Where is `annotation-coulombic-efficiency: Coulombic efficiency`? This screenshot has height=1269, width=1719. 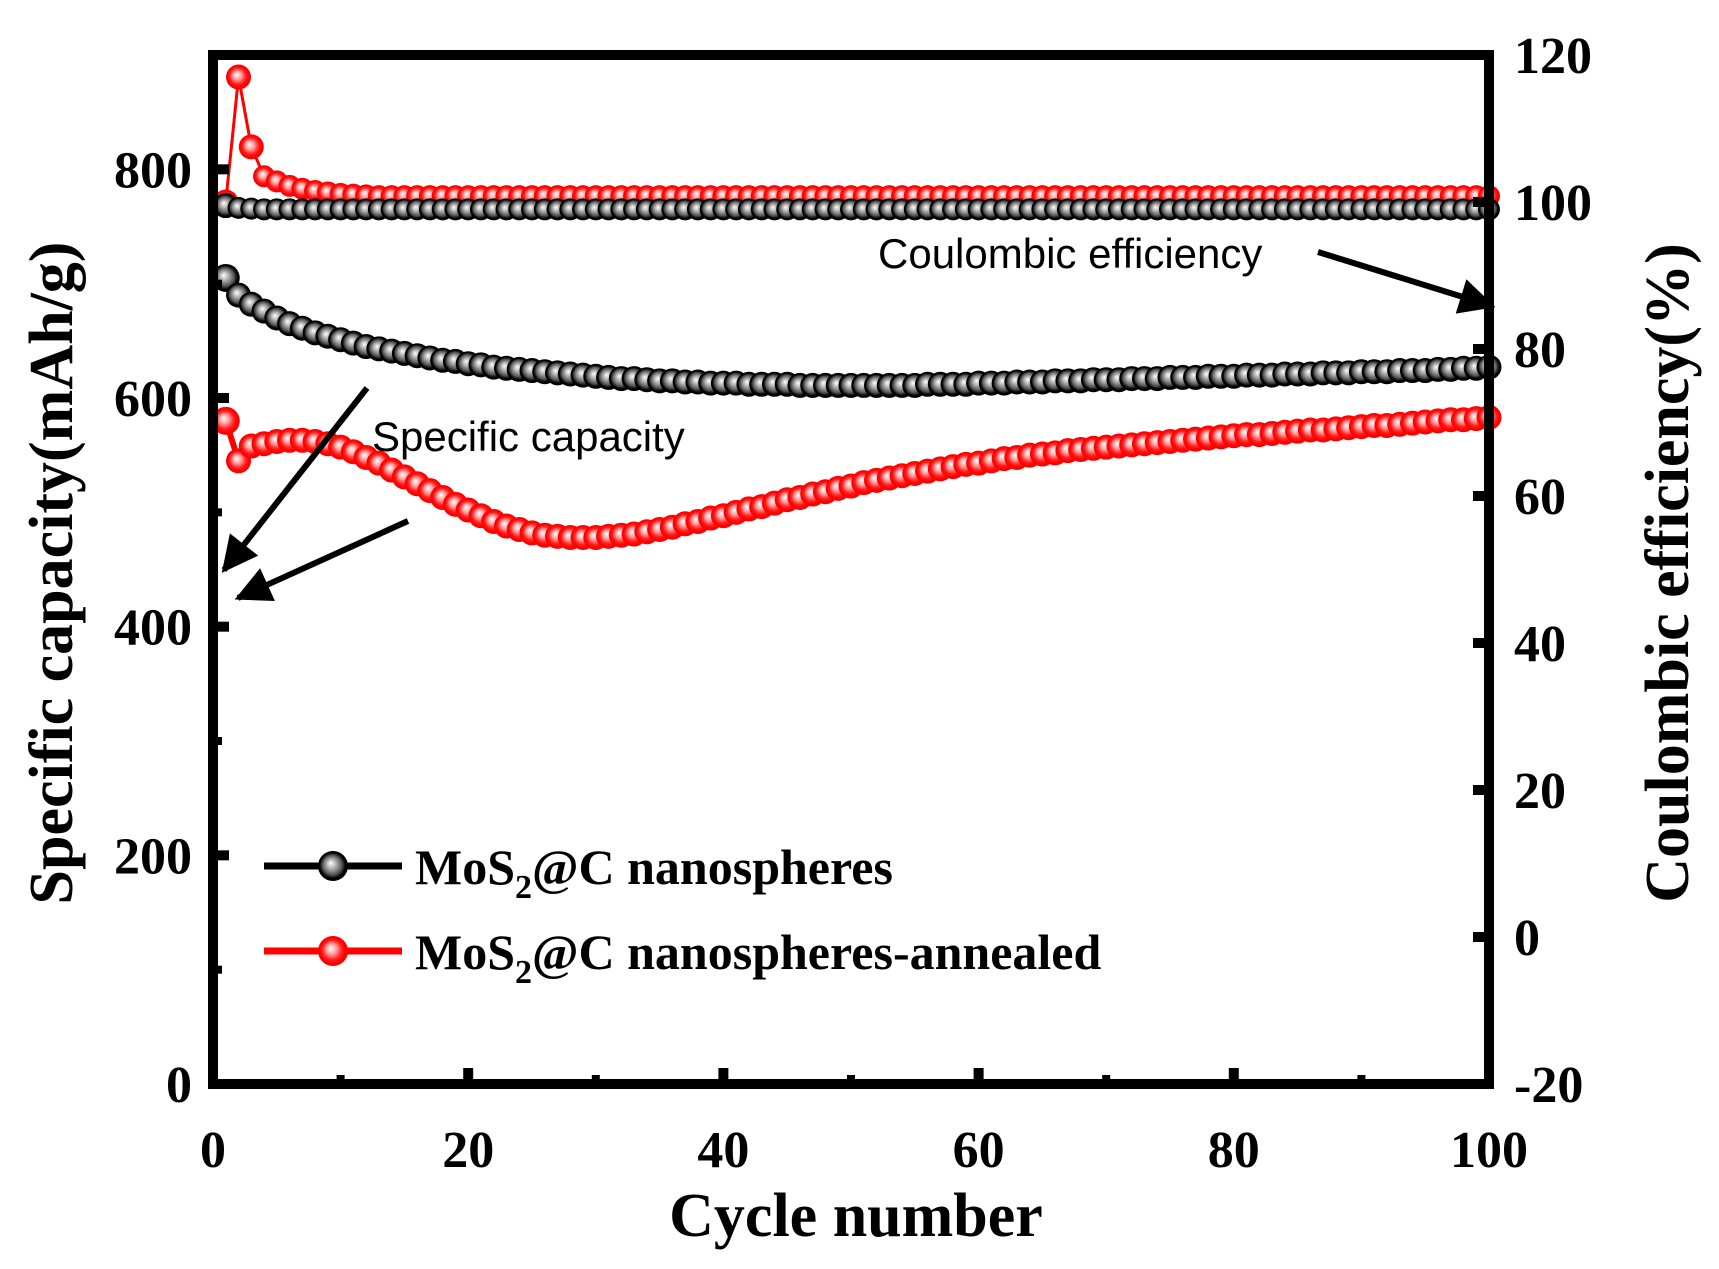 annotation-coulombic-efficiency: Coulombic efficiency is located at coordinates (1070, 253).